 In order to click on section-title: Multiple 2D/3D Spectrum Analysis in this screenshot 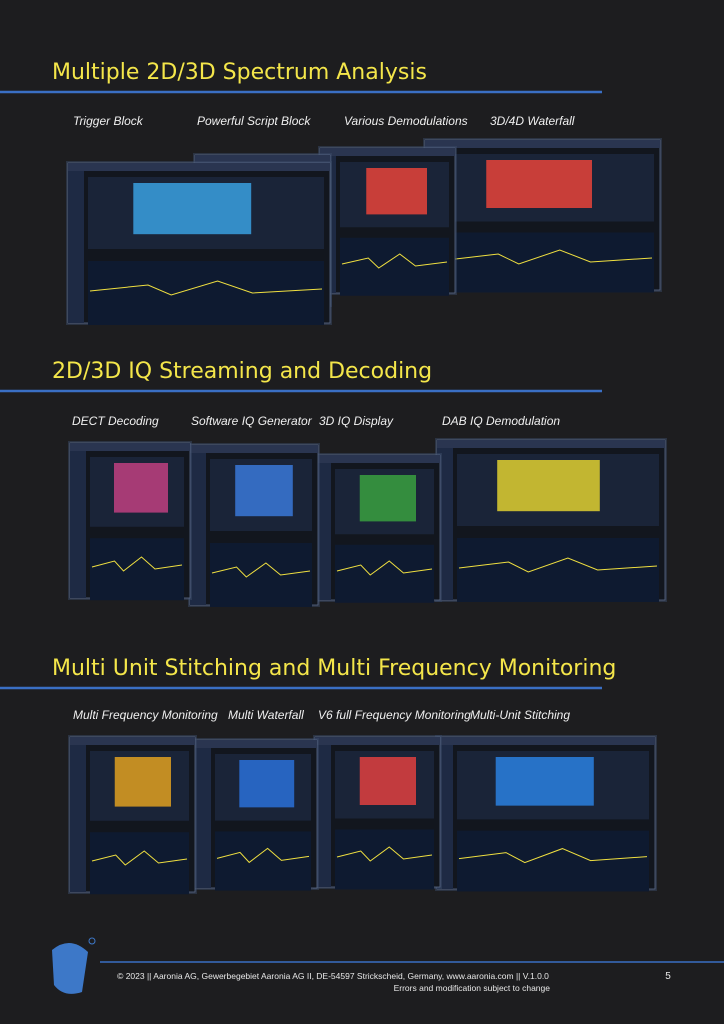, I will do `click(239, 72)`.